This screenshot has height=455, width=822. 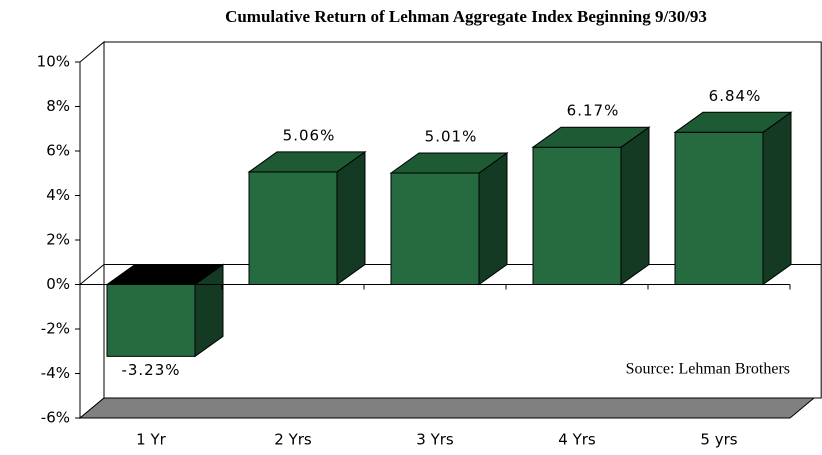 What do you see at coordinates (309, 135) in the screenshot?
I see `value-label: 5.06%` at bounding box center [309, 135].